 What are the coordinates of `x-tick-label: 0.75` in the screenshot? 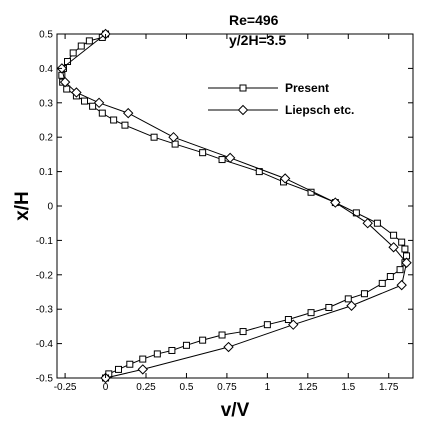 It's located at (227, 387).